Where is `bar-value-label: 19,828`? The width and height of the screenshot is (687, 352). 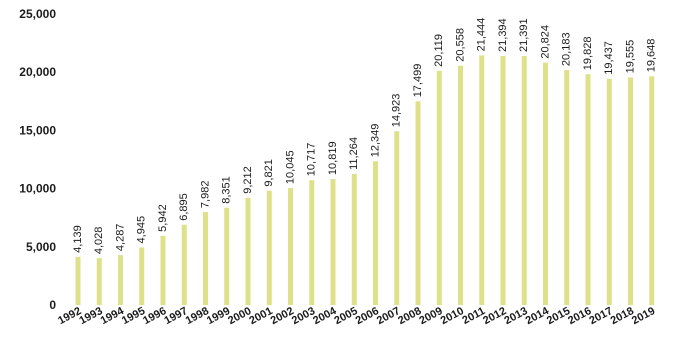 bar-value-label: 19,828 is located at coordinates (588, 54).